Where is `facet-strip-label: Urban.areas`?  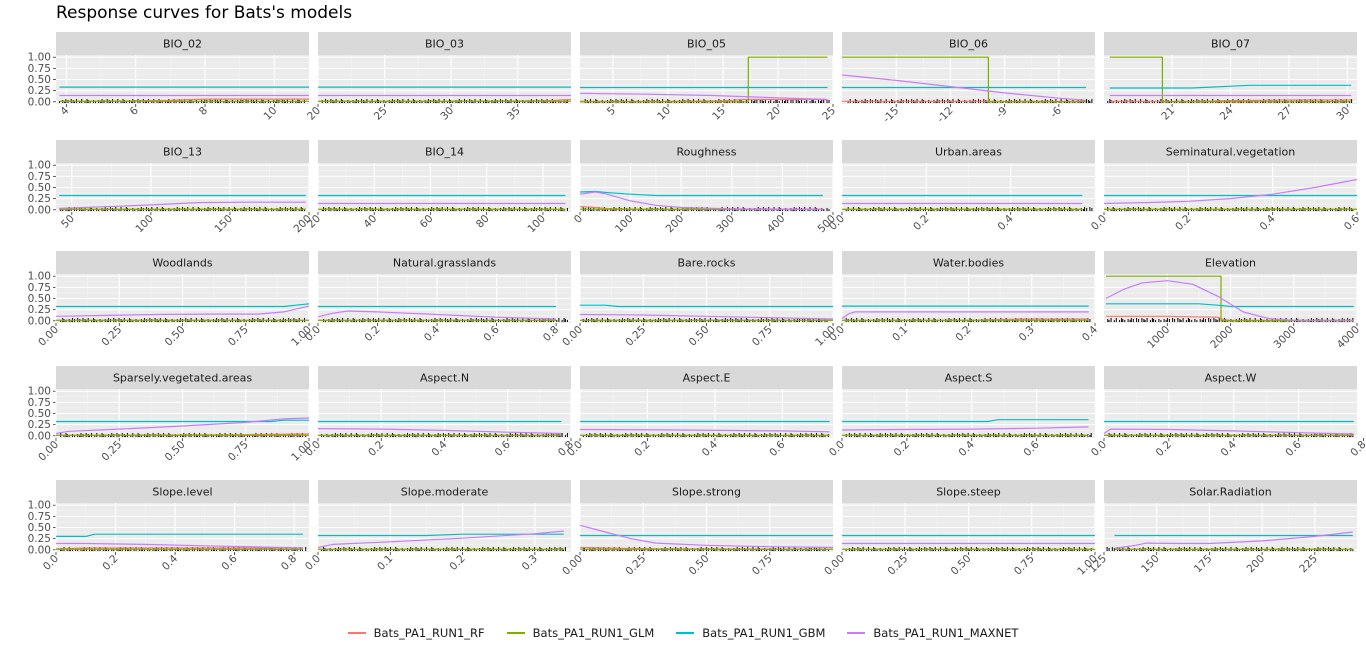
facet-strip-label: Urban.areas is located at coordinates (968, 152).